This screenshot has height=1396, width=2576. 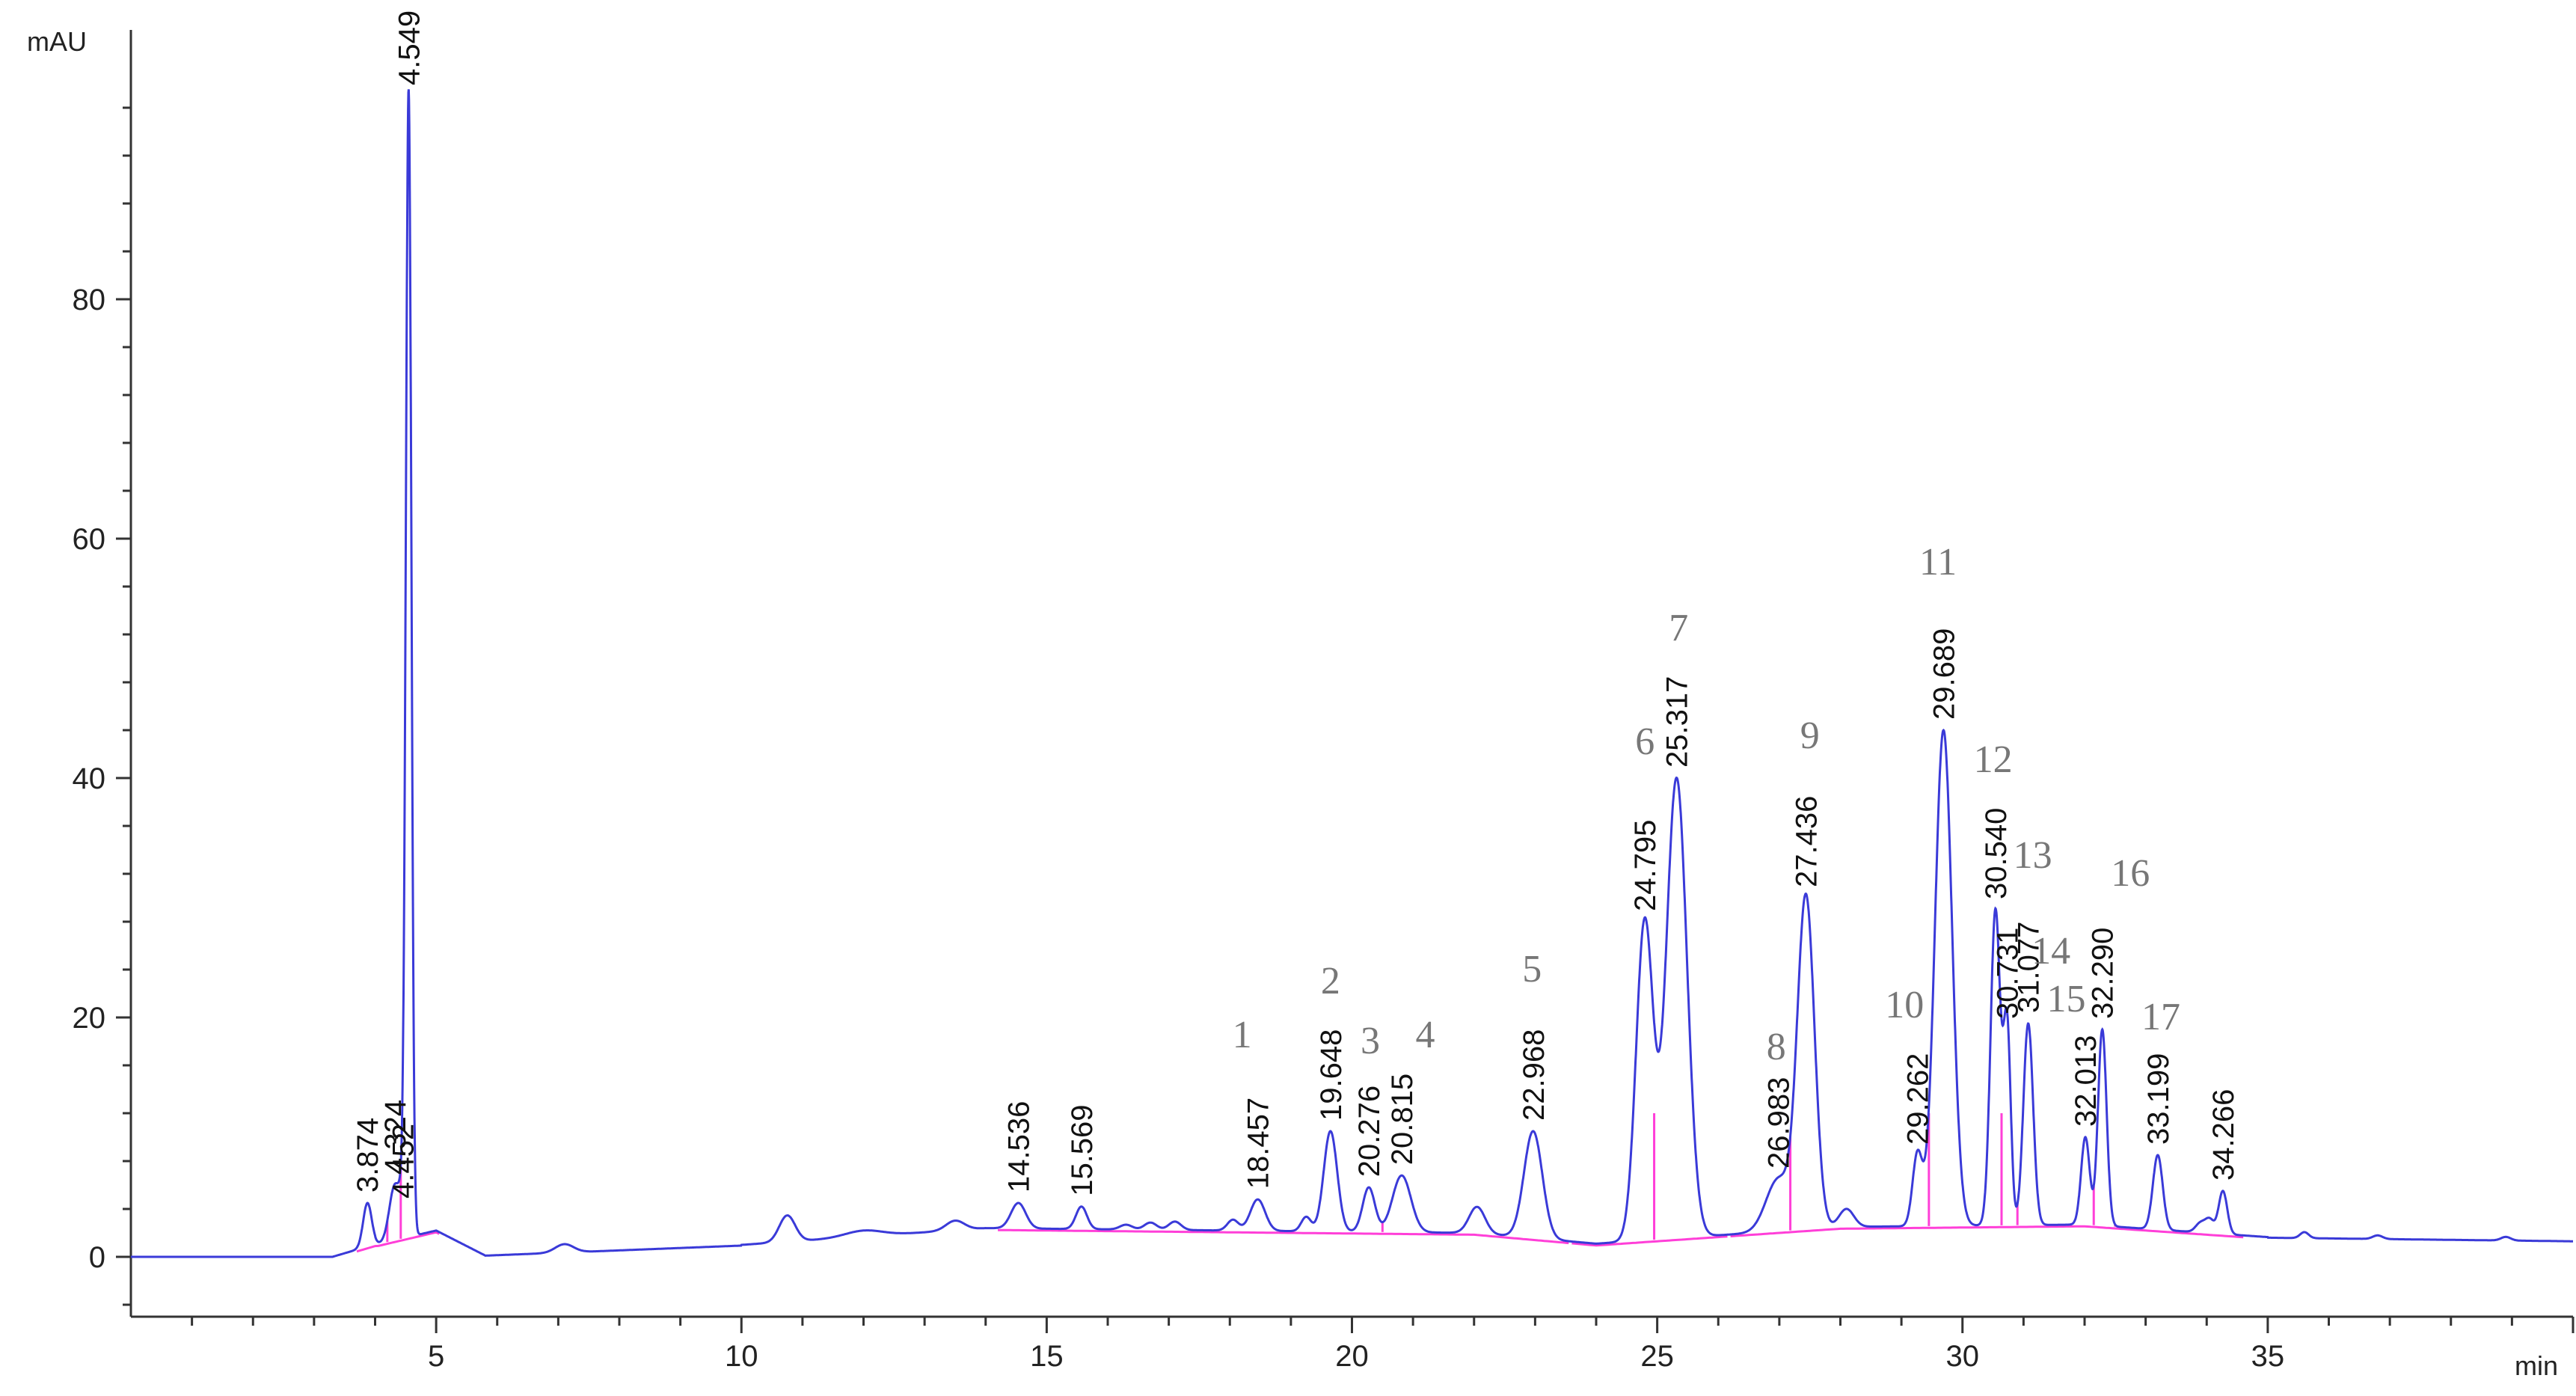 I want to click on peak-number-label: 5, so click(x=1532, y=970).